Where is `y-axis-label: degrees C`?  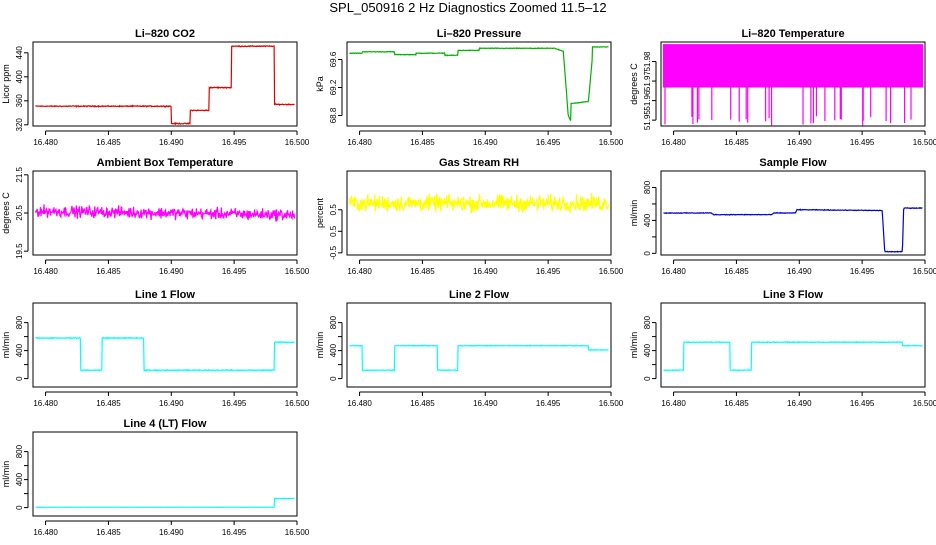 y-axis-label: degrees C is located at coordinates (634, 84).